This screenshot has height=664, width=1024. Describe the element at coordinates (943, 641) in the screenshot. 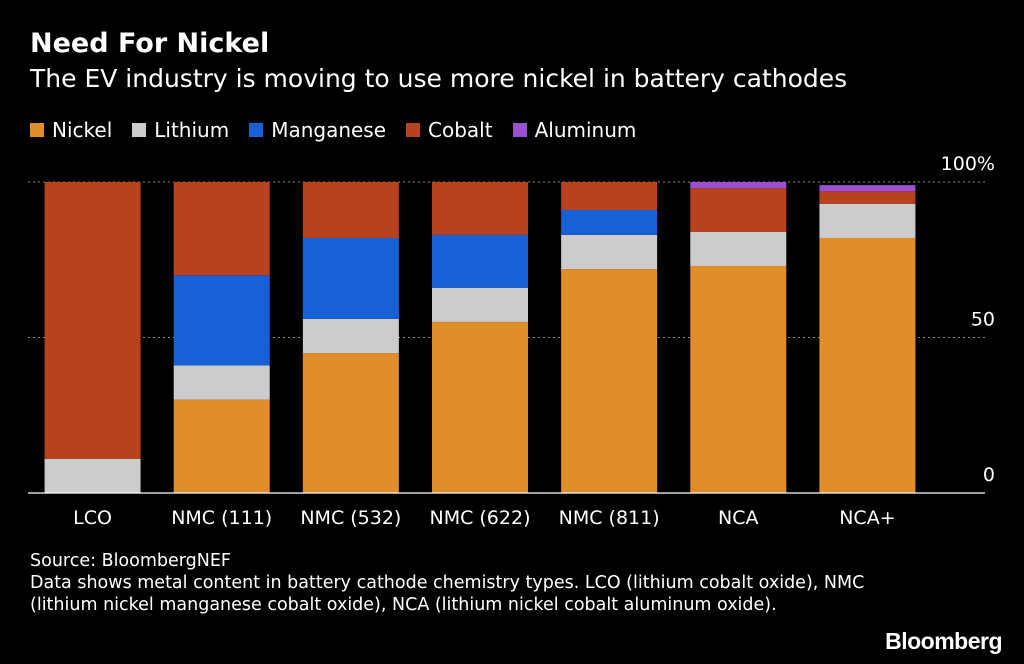

I see `bloomberg-logo: Bloomberg` at that location.